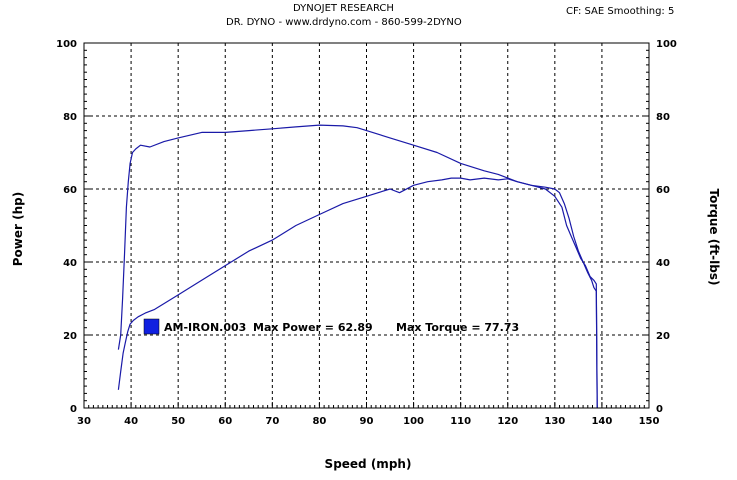 The image size is (737, 480). What do you see at coordinates (70, 117) in the screenshot?
I see `y-tick-label: 80` at bounding box center [70, 117].